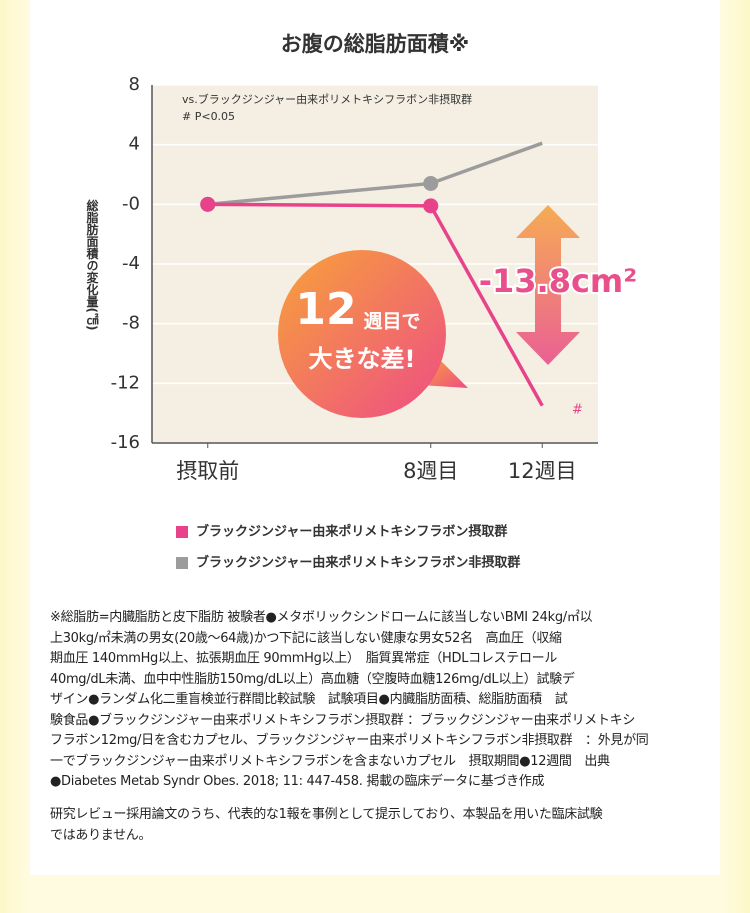  Describe the element at coordinates (444, 374) in the screenshot. I see `bubble-tail` at that location.